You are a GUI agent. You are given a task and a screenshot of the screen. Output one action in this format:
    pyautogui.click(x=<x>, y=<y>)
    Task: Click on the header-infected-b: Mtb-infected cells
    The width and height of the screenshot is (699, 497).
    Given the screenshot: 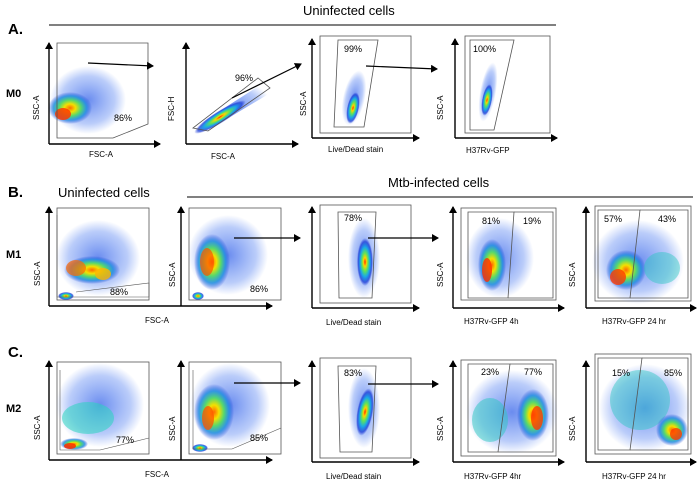 What is the action you would take?
    pyautogui.click(x=439, y=182)
    